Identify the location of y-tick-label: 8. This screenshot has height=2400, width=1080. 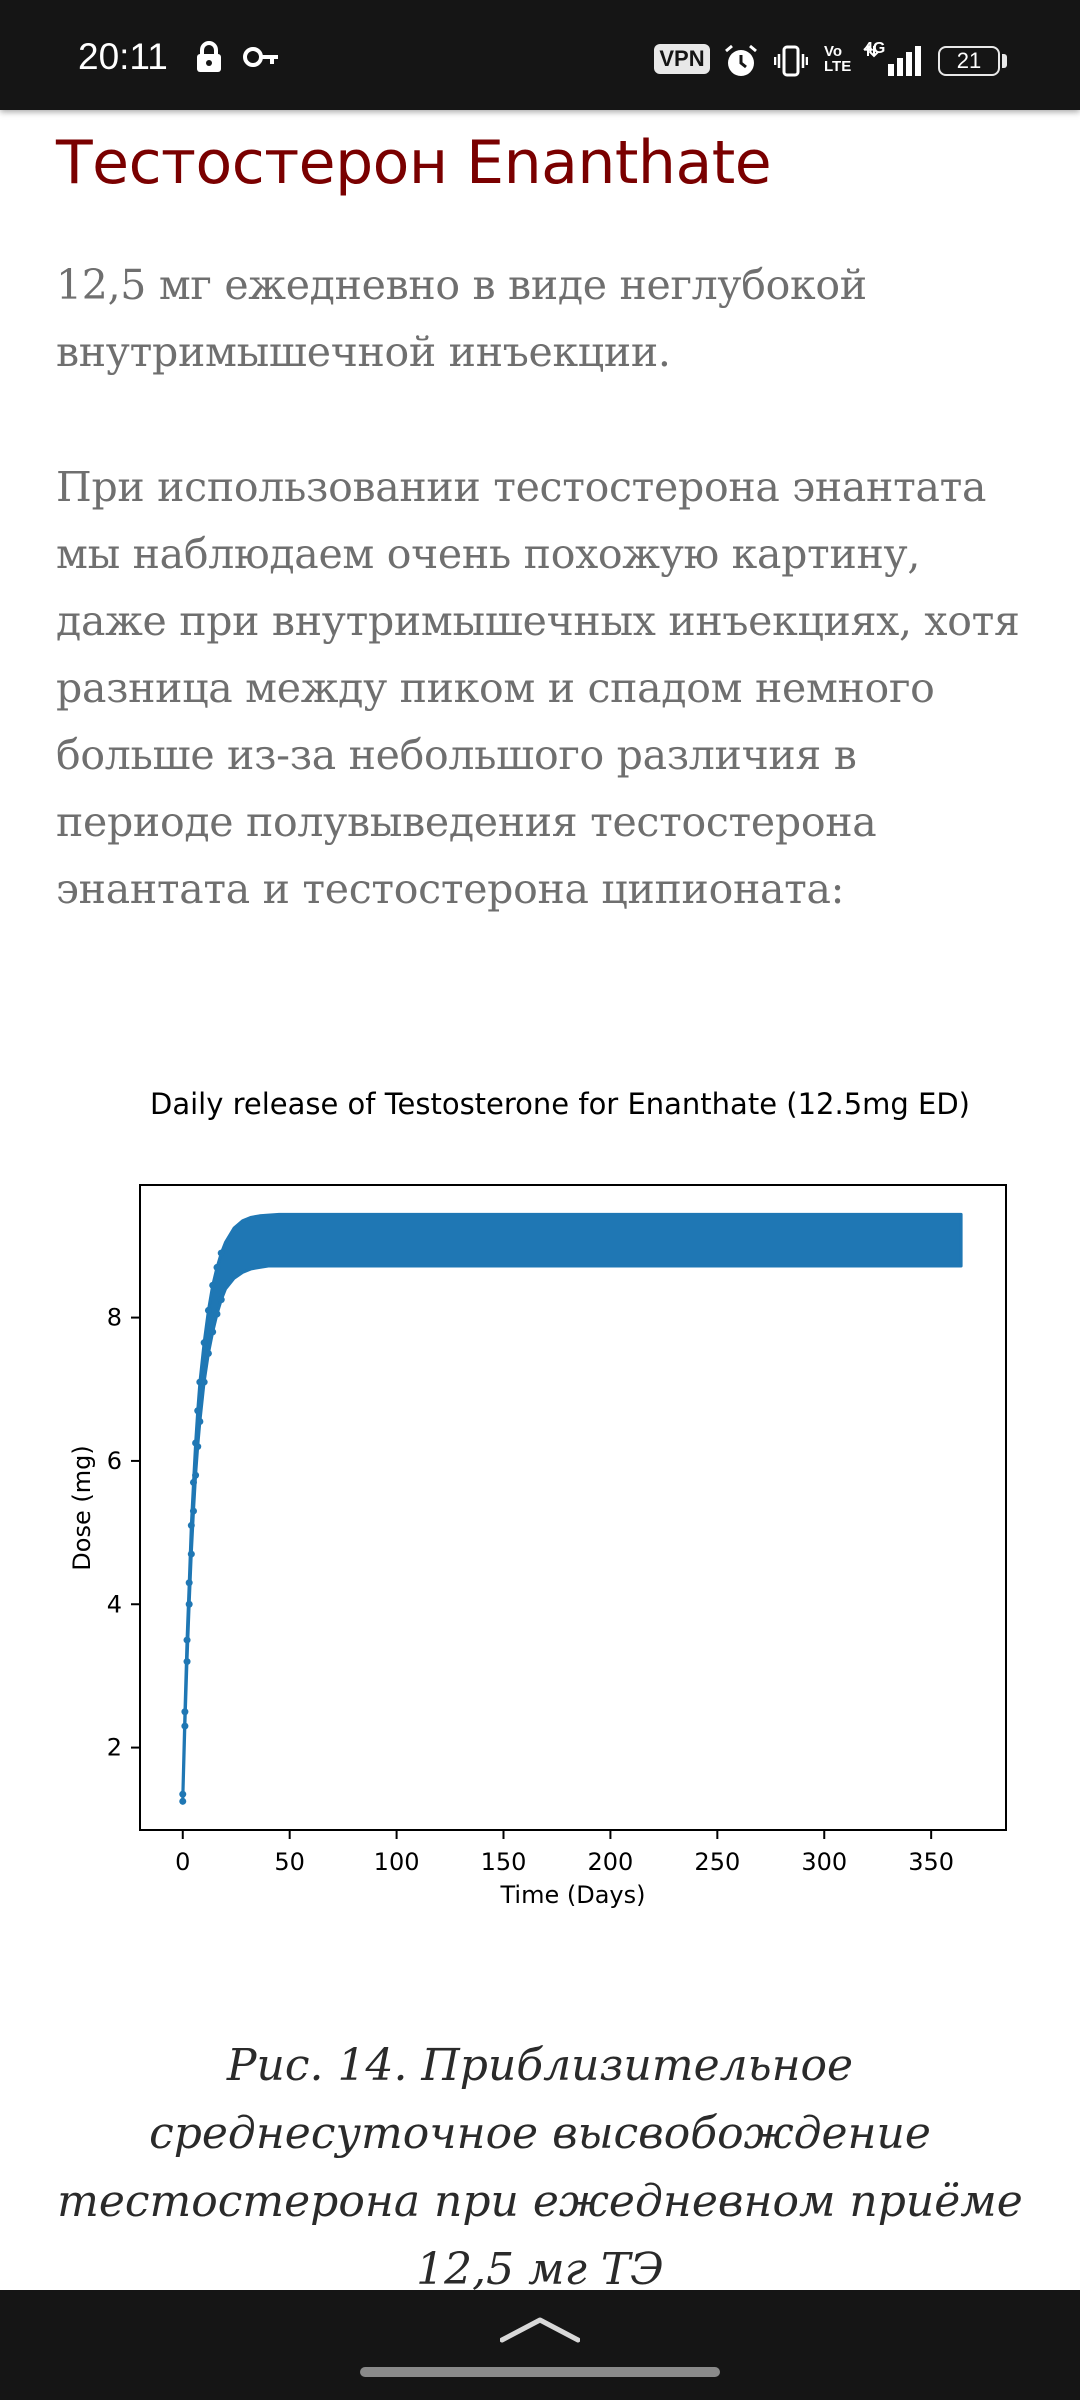
(114, 1318).